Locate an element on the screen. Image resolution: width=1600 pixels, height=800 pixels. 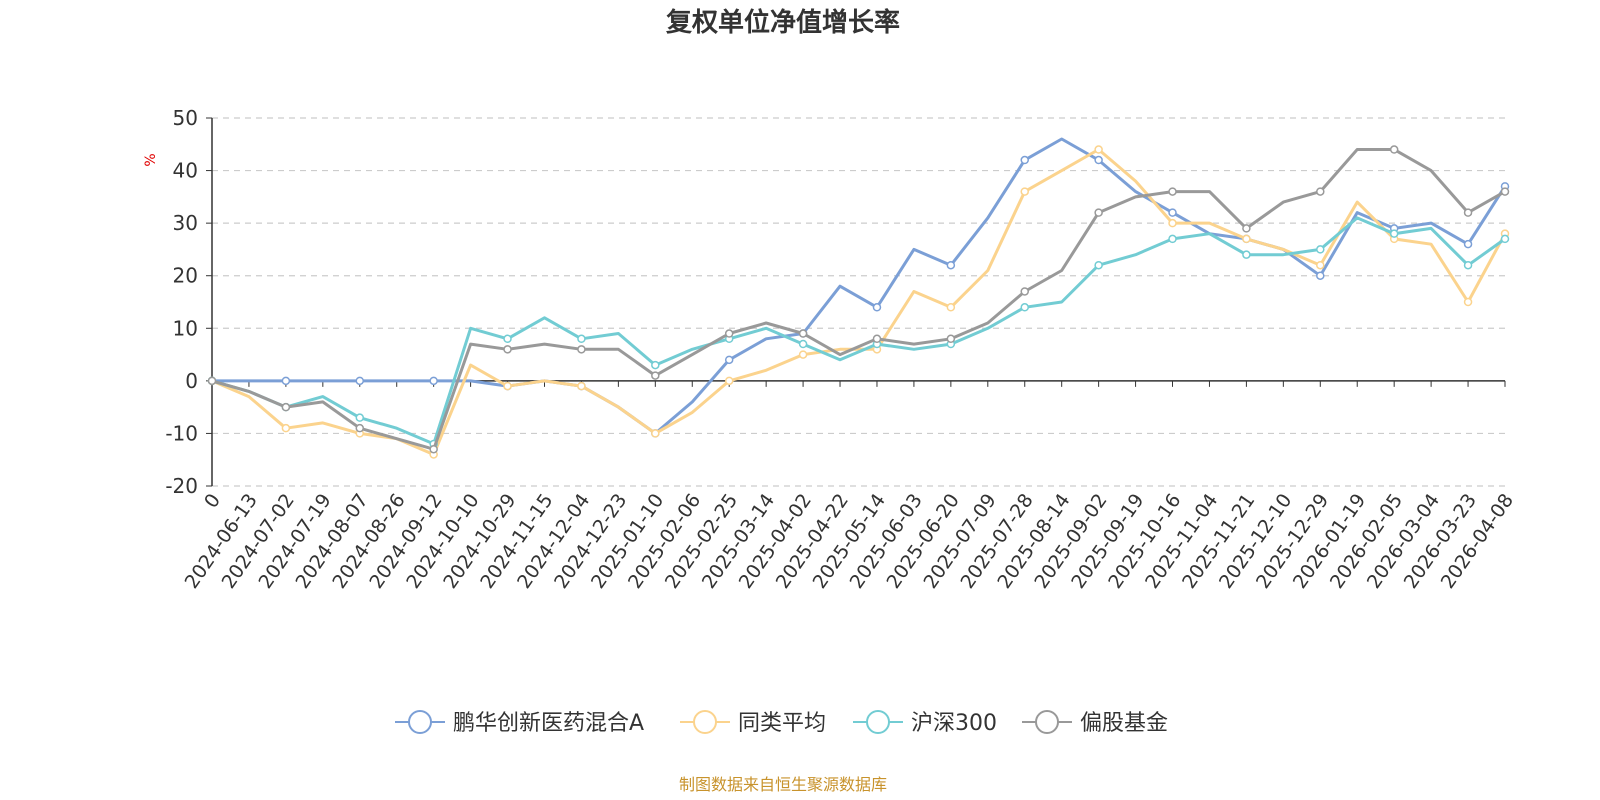
y-tick-label: 10 is located at coordinates (185, 328).